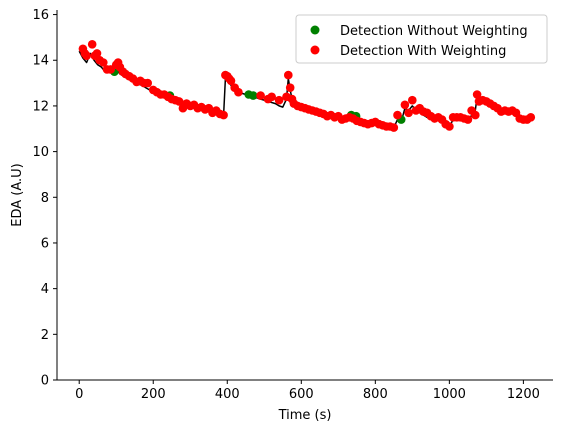 The height and width of the screenshot is (433, 563). I want to click on point-without-weighting, so click(253, 95).